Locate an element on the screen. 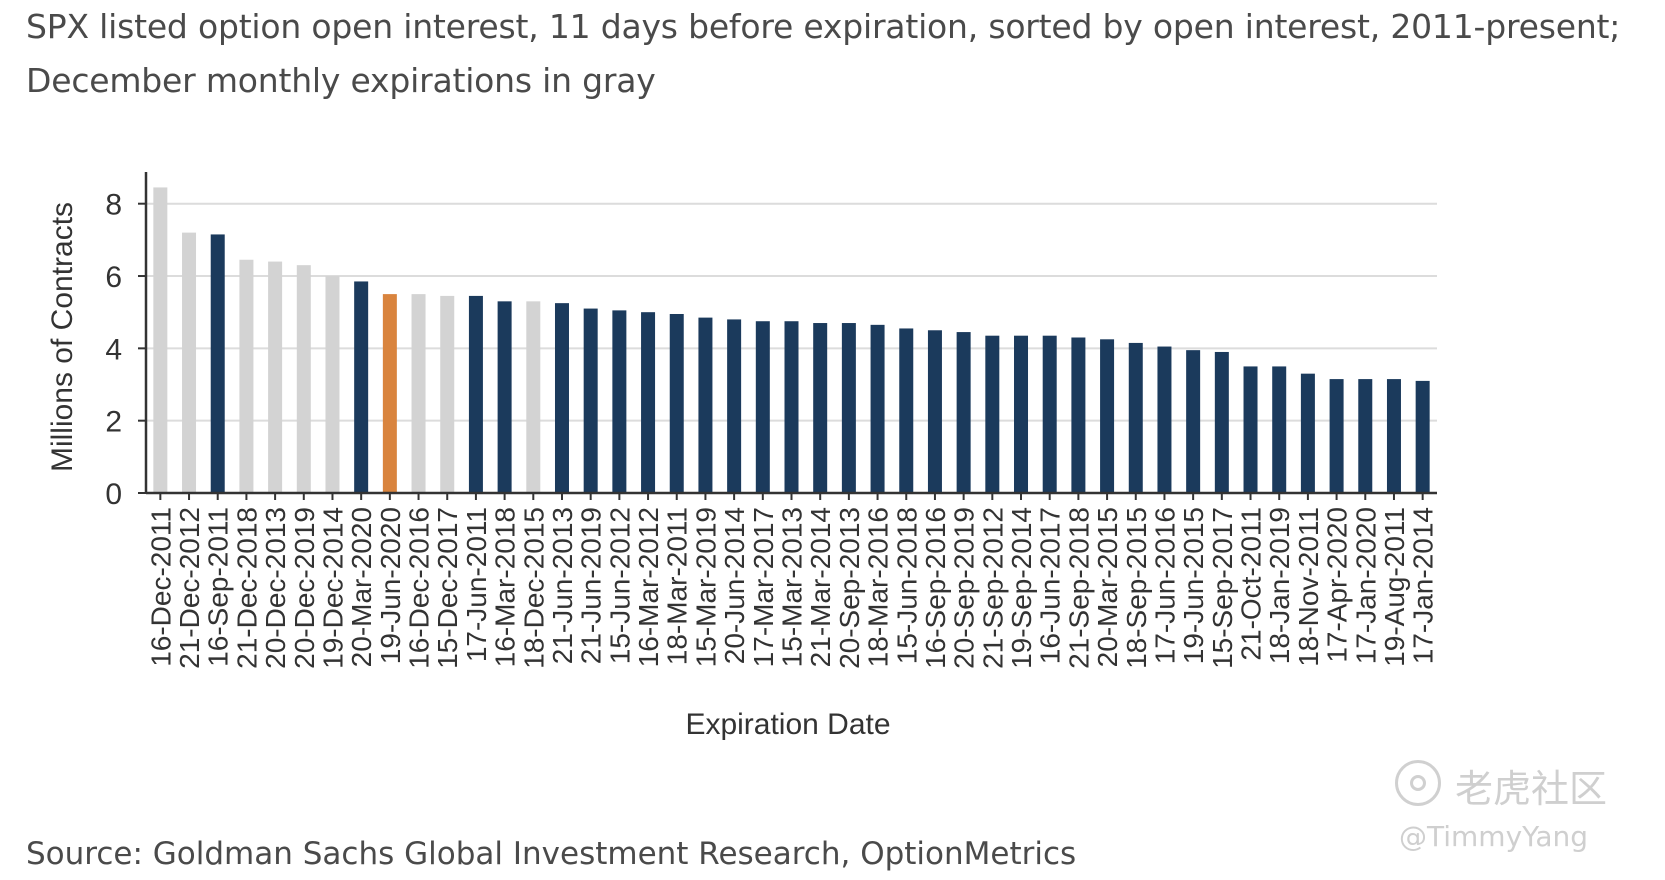 The image size is (1665, 880). x-tick-label: 21-Dec-2012 is located at coordinates (189, 588).